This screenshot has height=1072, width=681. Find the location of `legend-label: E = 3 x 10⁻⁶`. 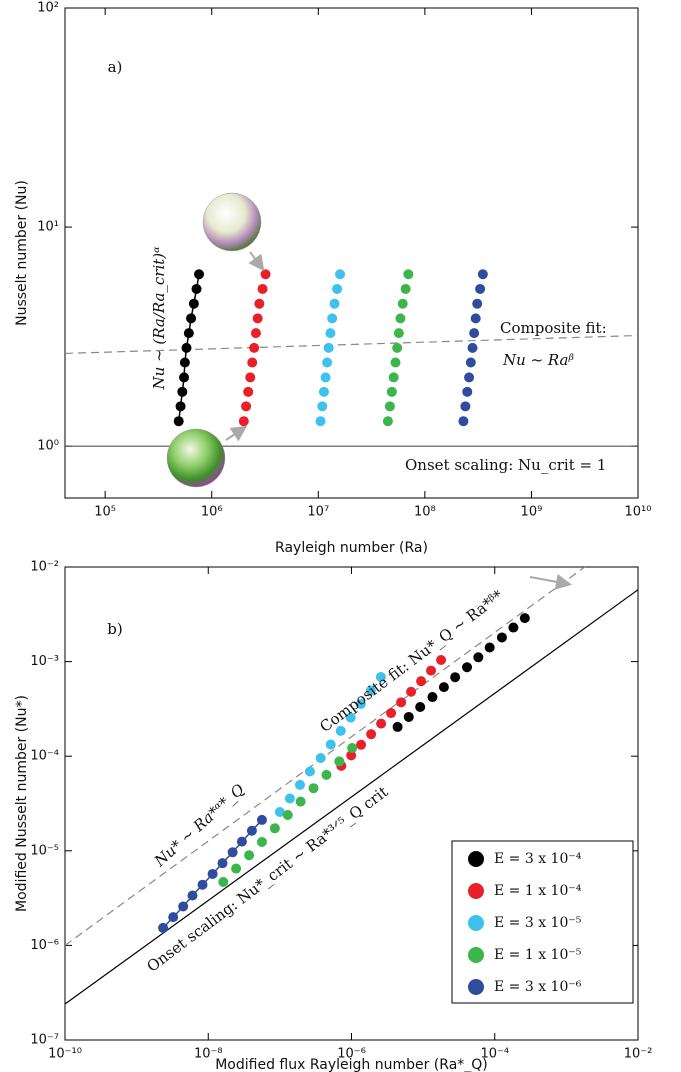

legend-label: E = 3 x 10⁻⁶ is located at coordinates (538, 987).